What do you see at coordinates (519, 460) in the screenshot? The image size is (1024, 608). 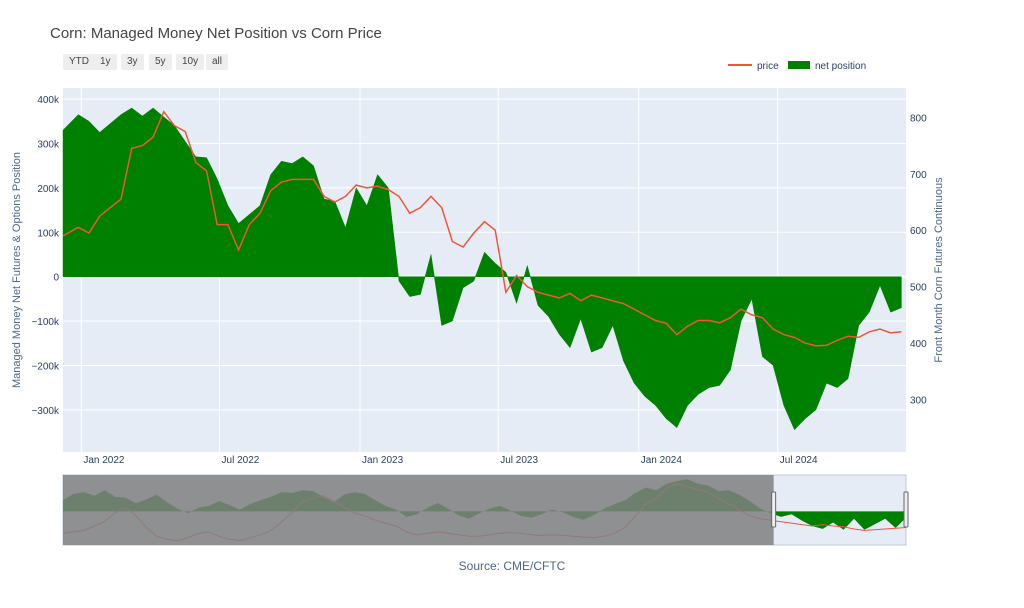 I see `x-tick-label: Jul 2023` at bounding box center [519, 460].